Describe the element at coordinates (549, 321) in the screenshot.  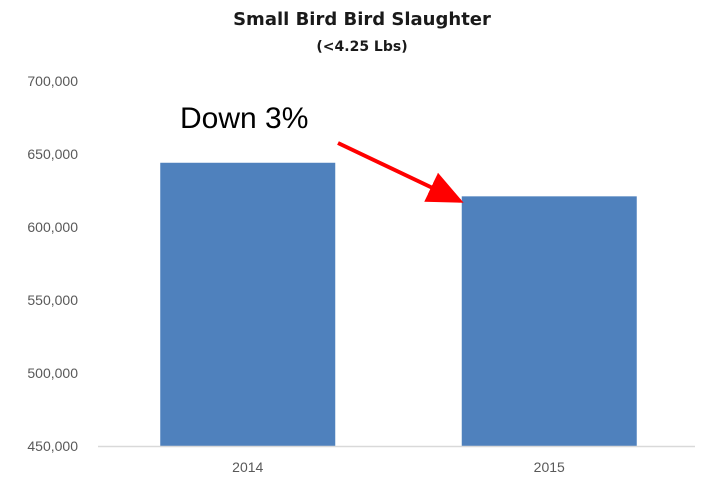
I see `bar-2015` at that location.